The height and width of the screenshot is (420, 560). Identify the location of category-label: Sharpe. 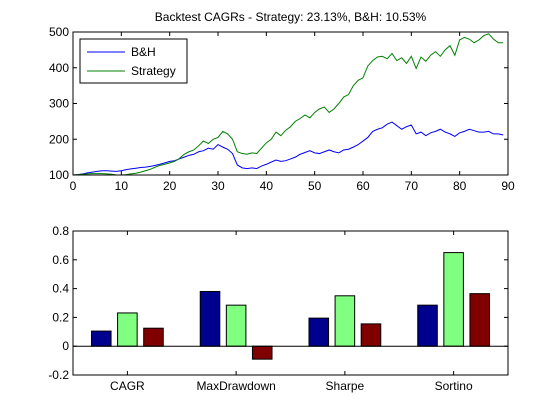
(345, 386).